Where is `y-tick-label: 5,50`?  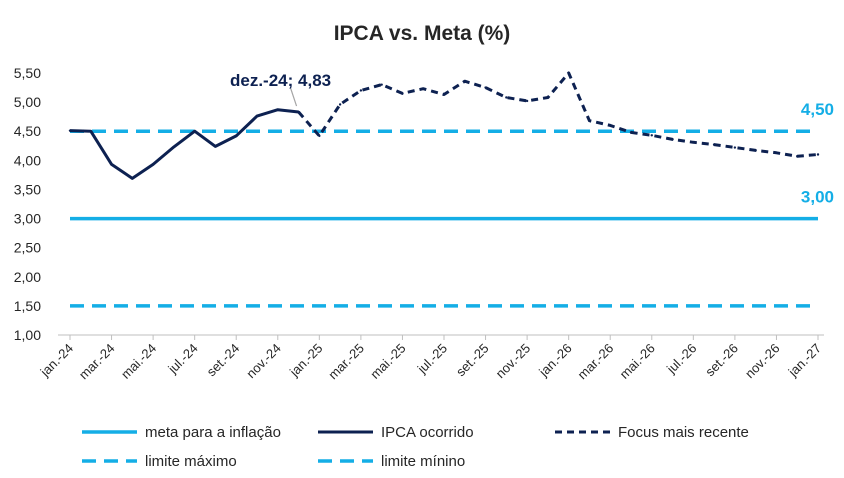 y-tick-label: 5,50 is located at coordinates (27, 73).